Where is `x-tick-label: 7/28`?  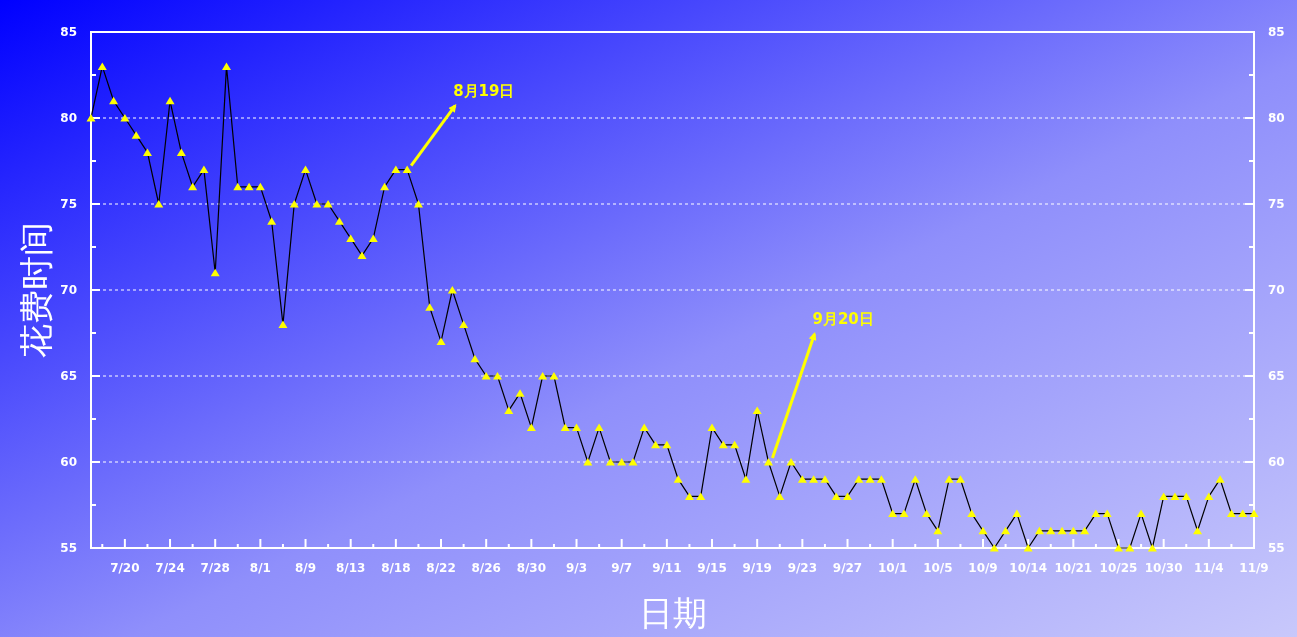 x-tick-label: 7/28 is located at coordinates (215, 568).